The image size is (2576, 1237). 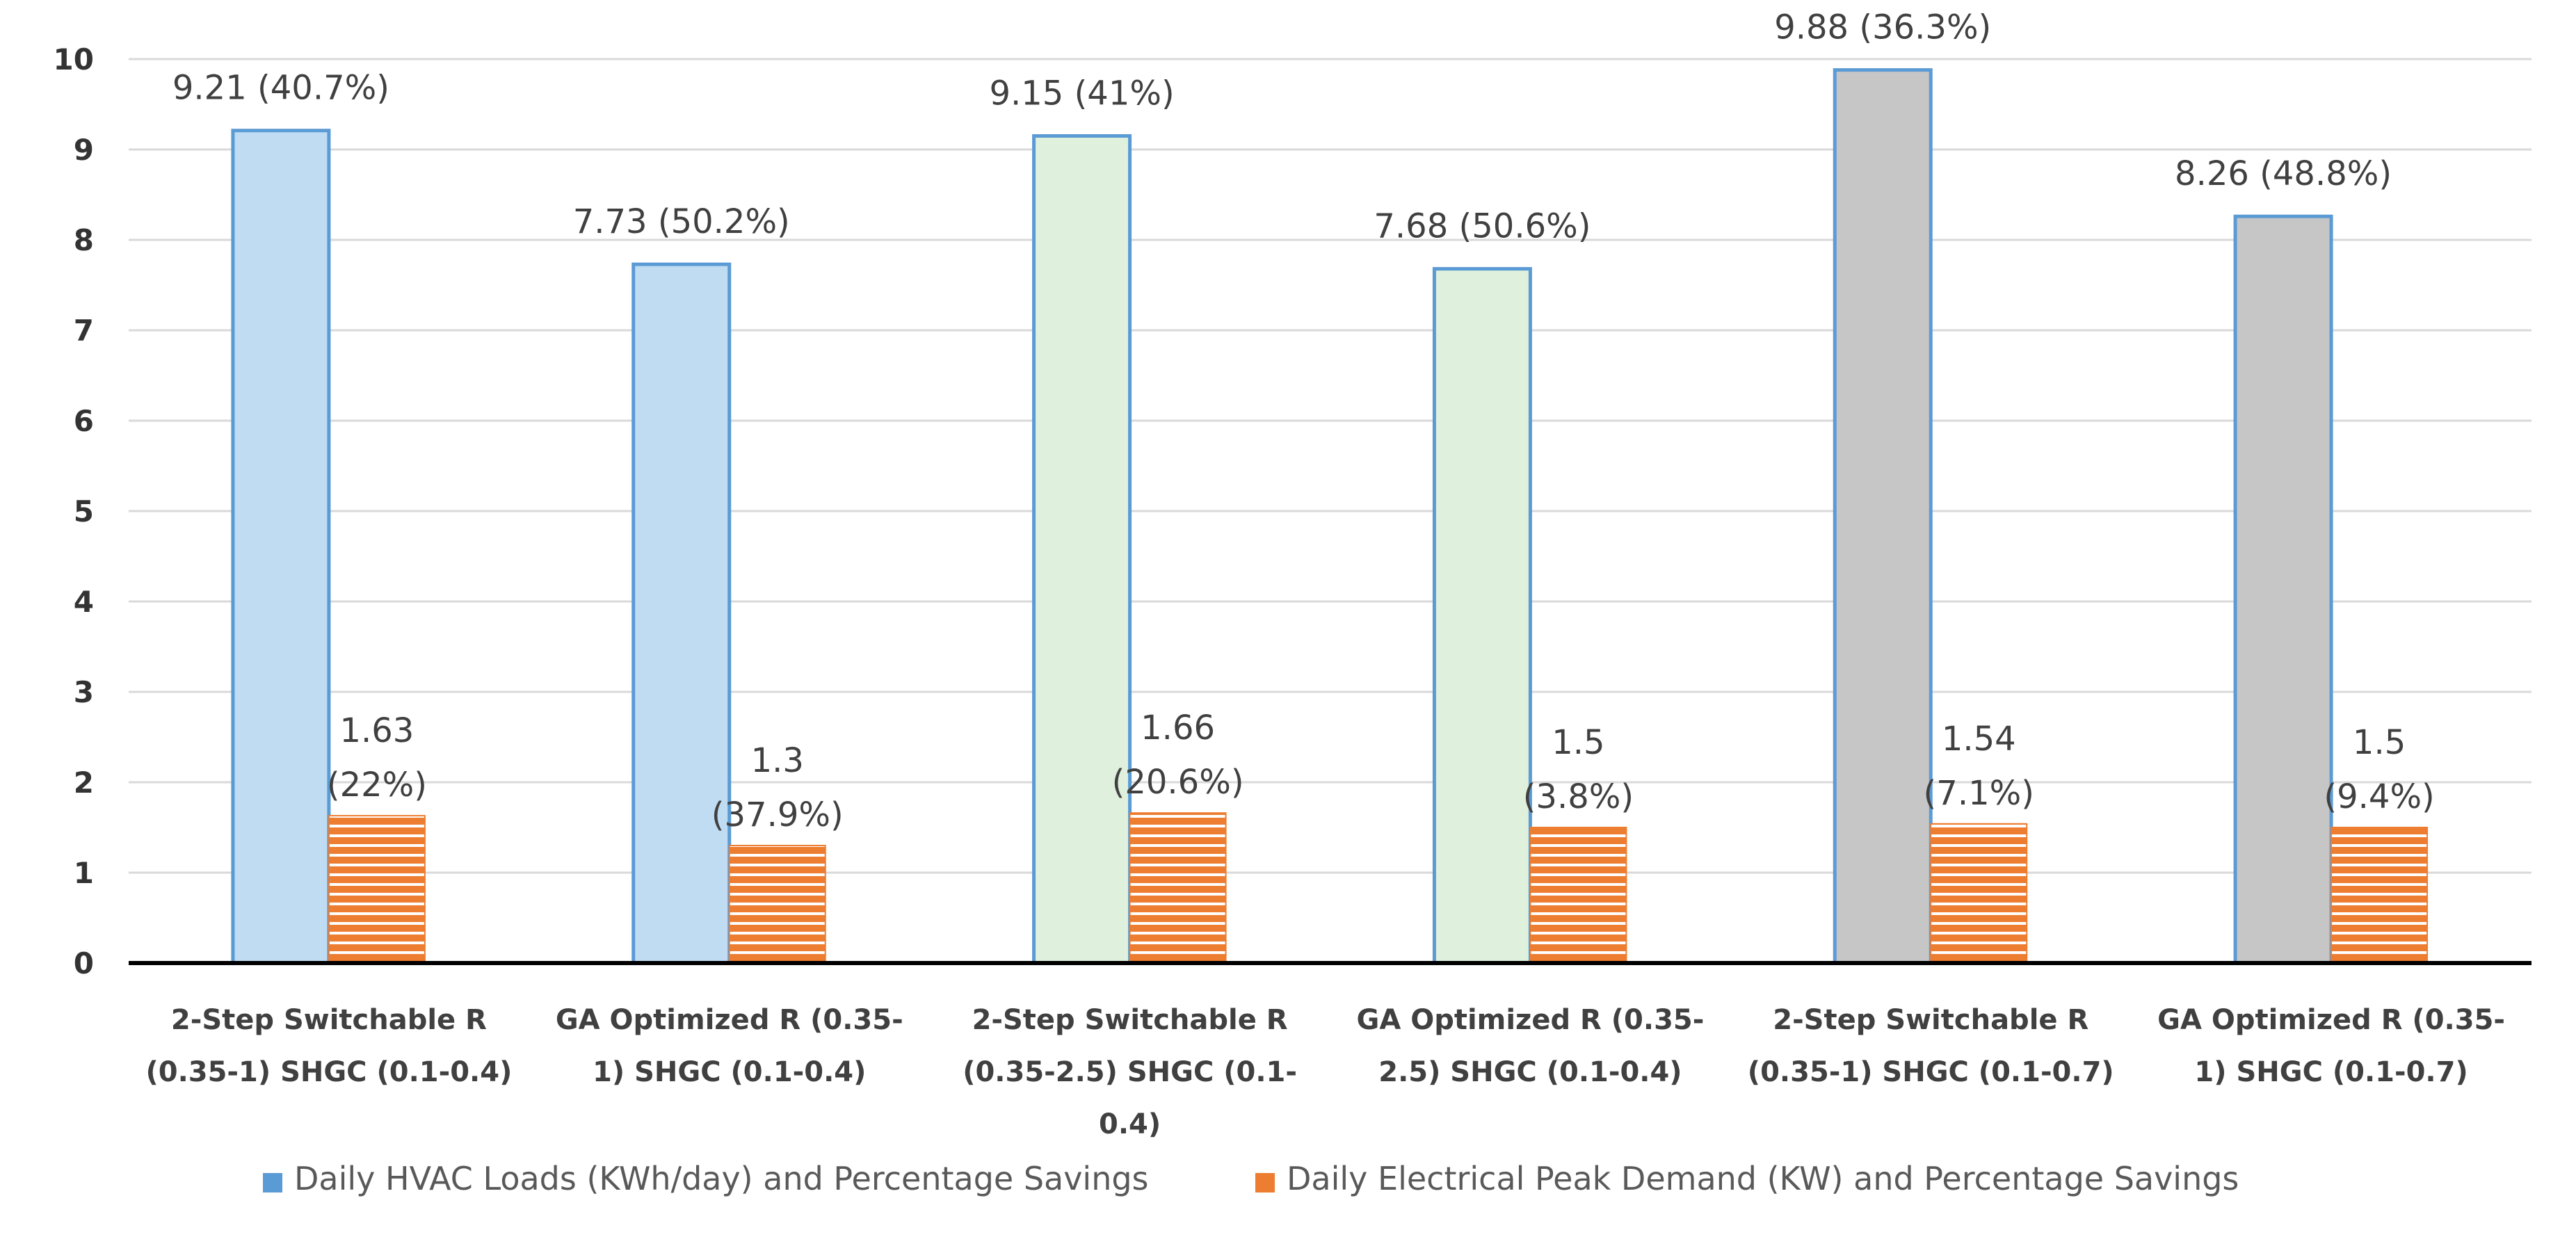 I want to click on data-label-peak-demand: 1.63, so click(x=376, y=731).